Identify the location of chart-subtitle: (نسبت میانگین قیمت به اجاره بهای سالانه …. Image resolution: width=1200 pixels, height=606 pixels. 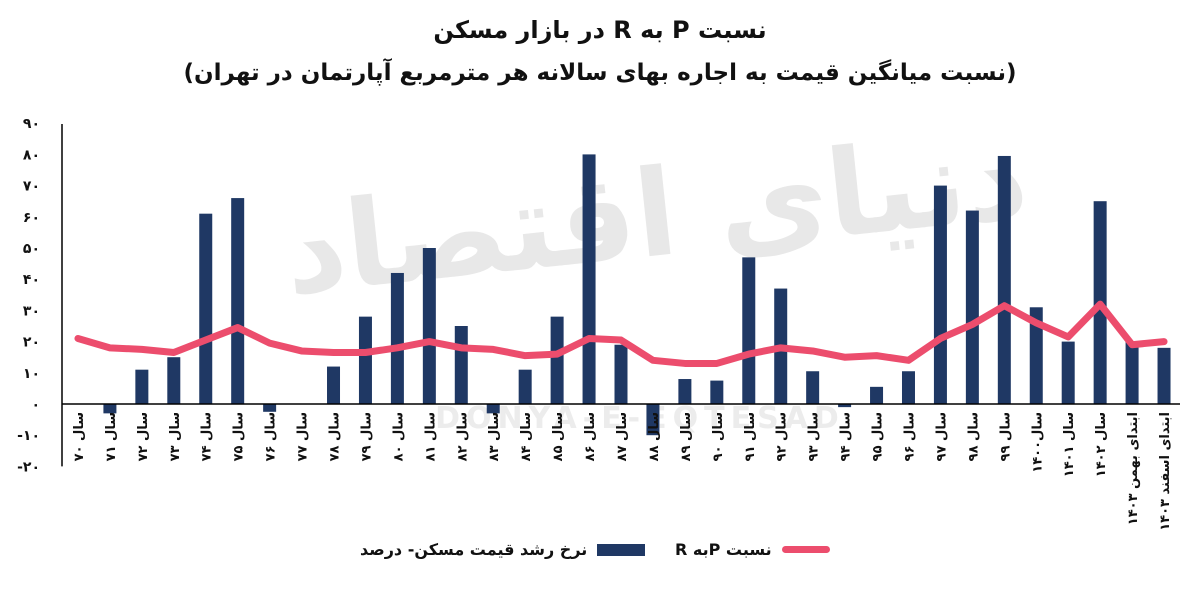
(600, 73).